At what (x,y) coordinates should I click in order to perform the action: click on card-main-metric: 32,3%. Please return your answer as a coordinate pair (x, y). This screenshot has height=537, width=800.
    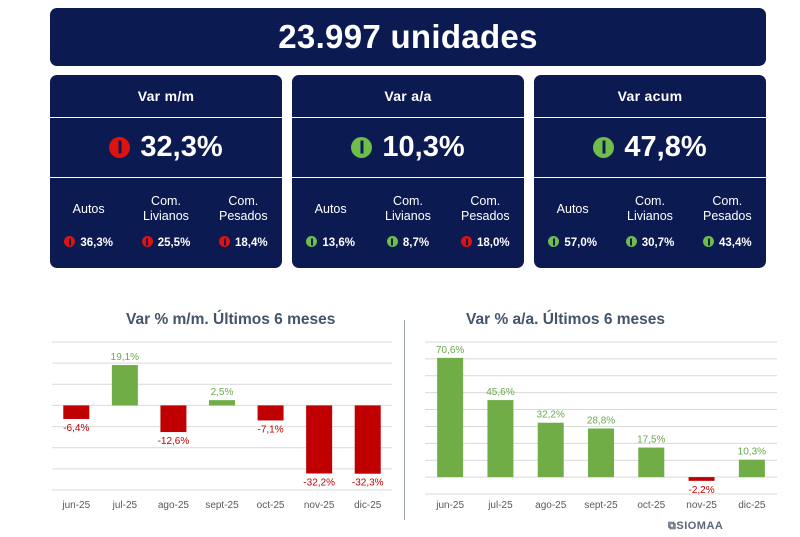
    Looking at the image, I should click on (166, 147).